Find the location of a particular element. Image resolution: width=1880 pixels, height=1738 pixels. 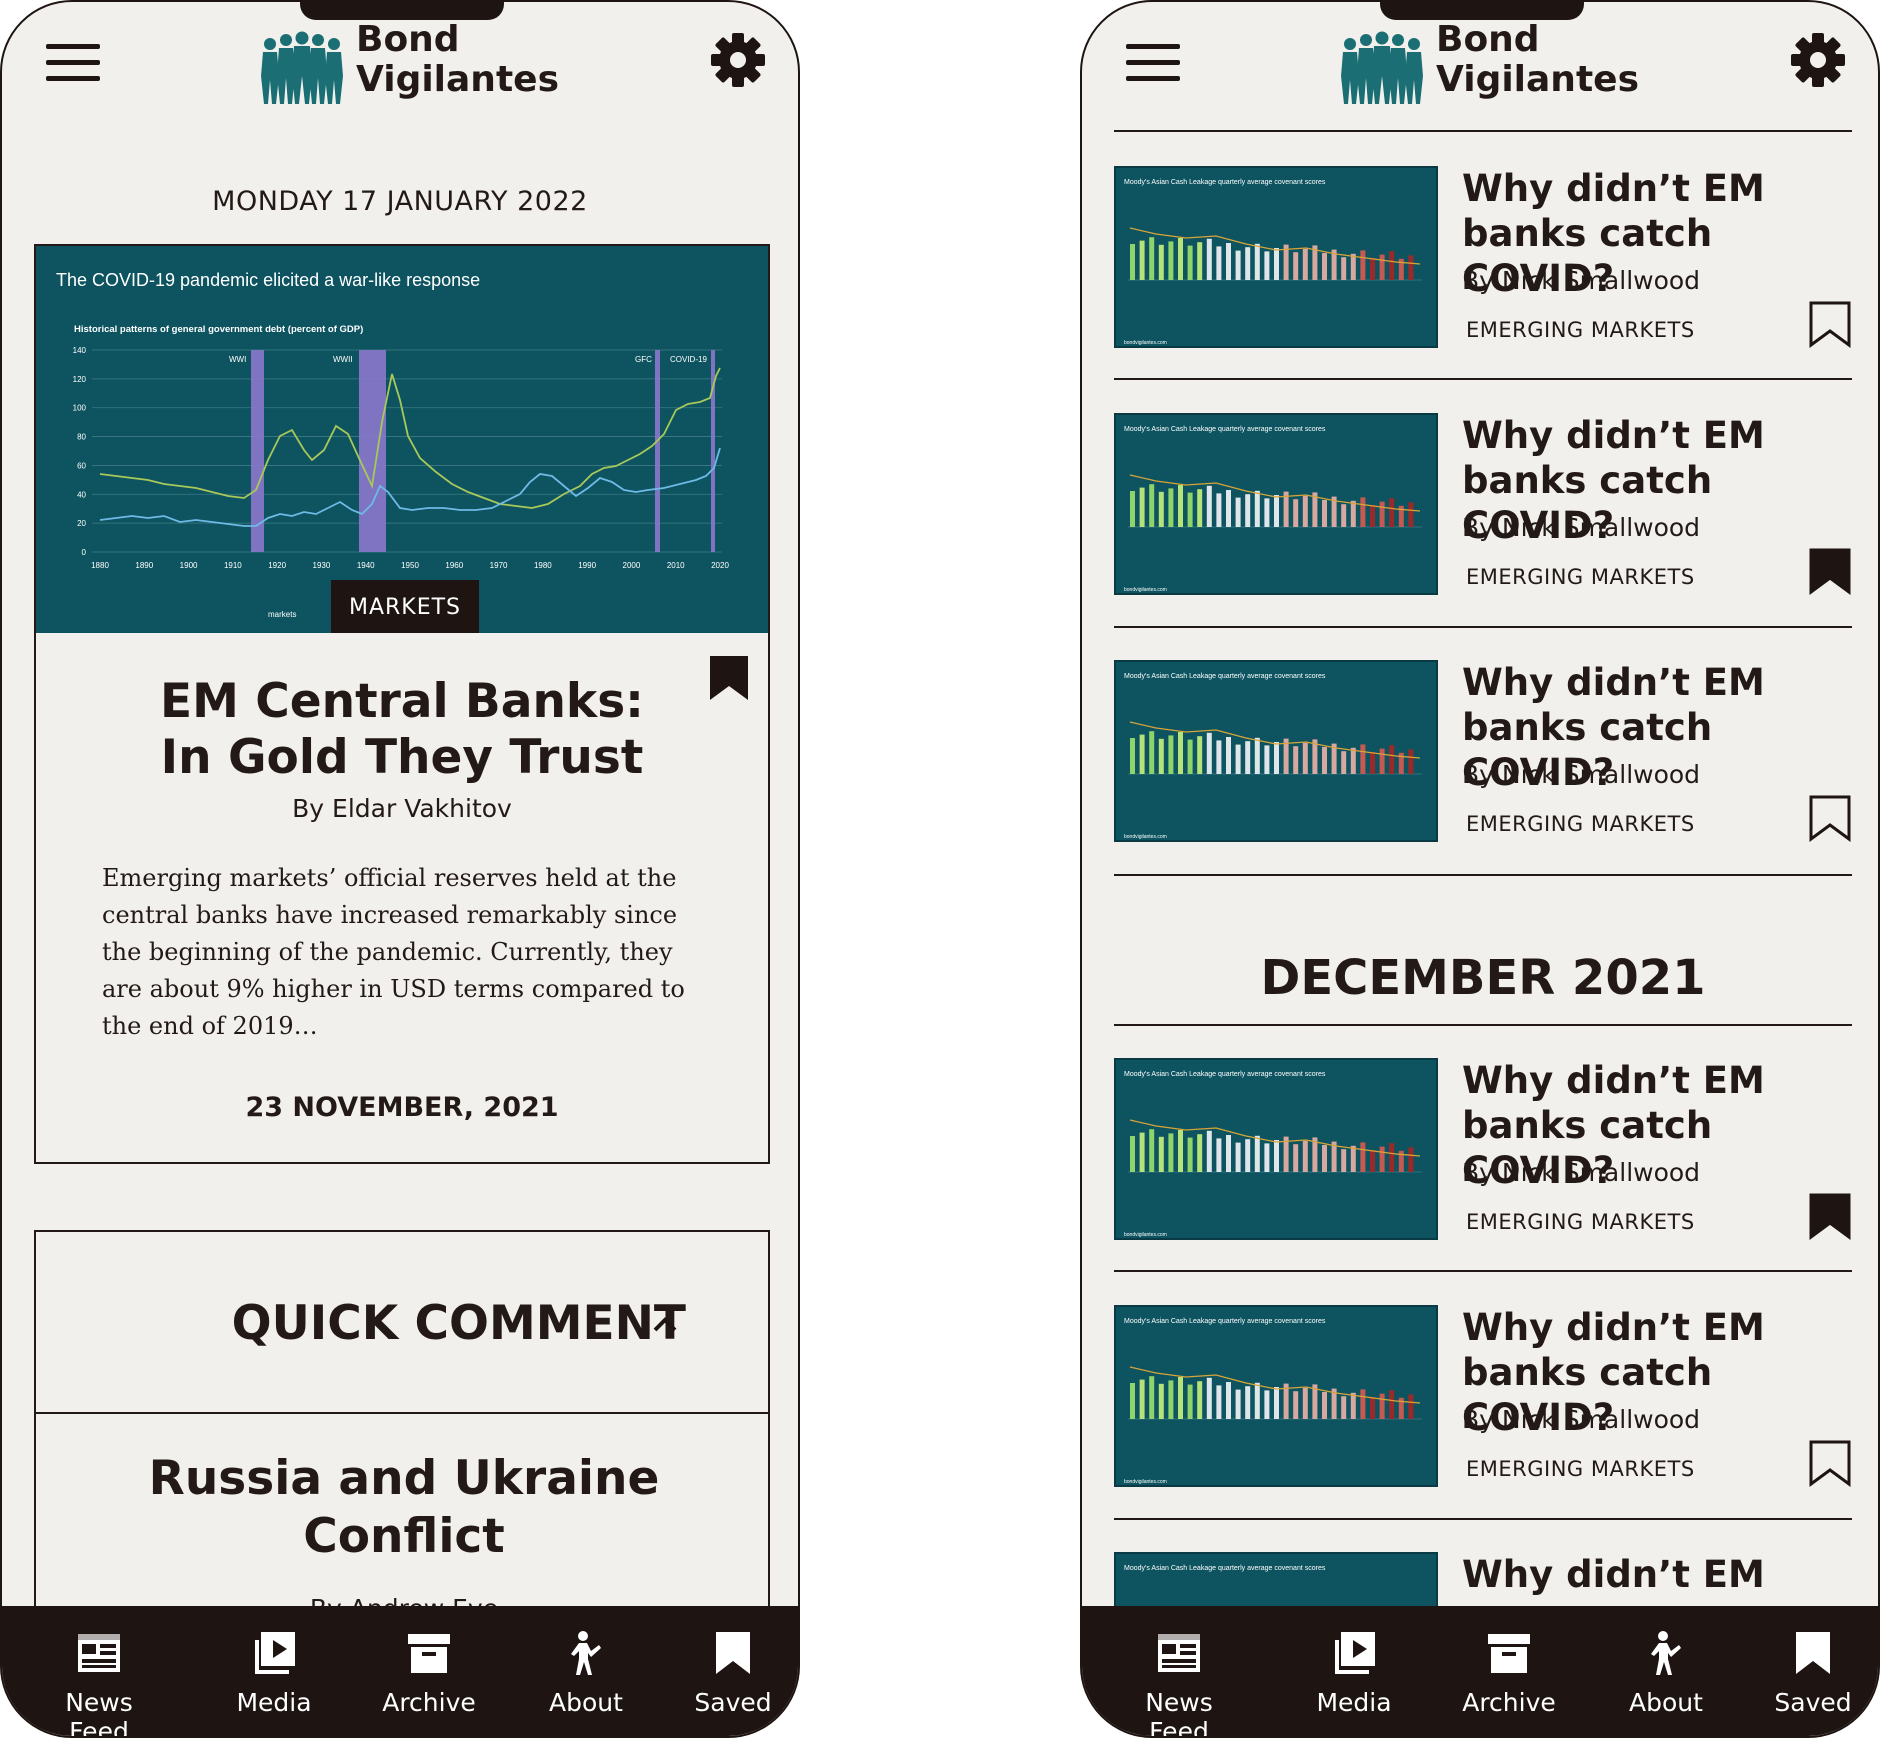

x-tick-label: 1930 is located at coordinates (322, 565).